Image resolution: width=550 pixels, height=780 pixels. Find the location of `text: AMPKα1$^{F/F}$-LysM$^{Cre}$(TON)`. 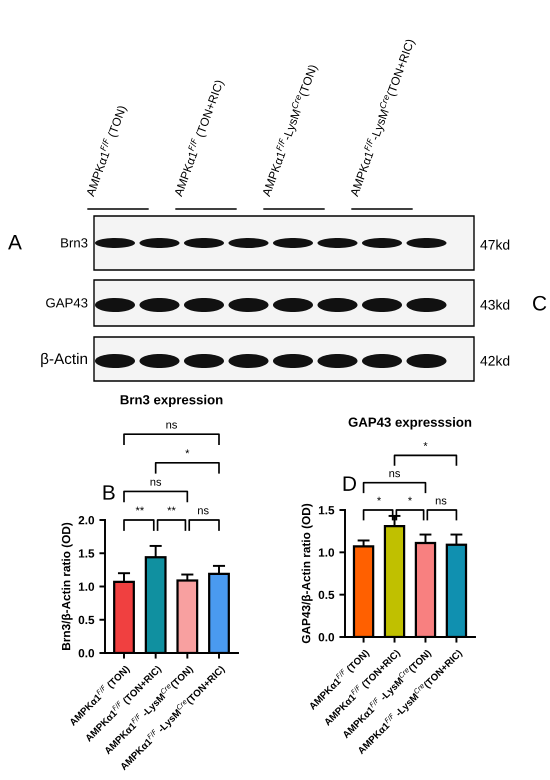

text: AMPKα1$^{F/F}$-LysM$^{Cre}$(TON) is located at coordinates (290, 130).